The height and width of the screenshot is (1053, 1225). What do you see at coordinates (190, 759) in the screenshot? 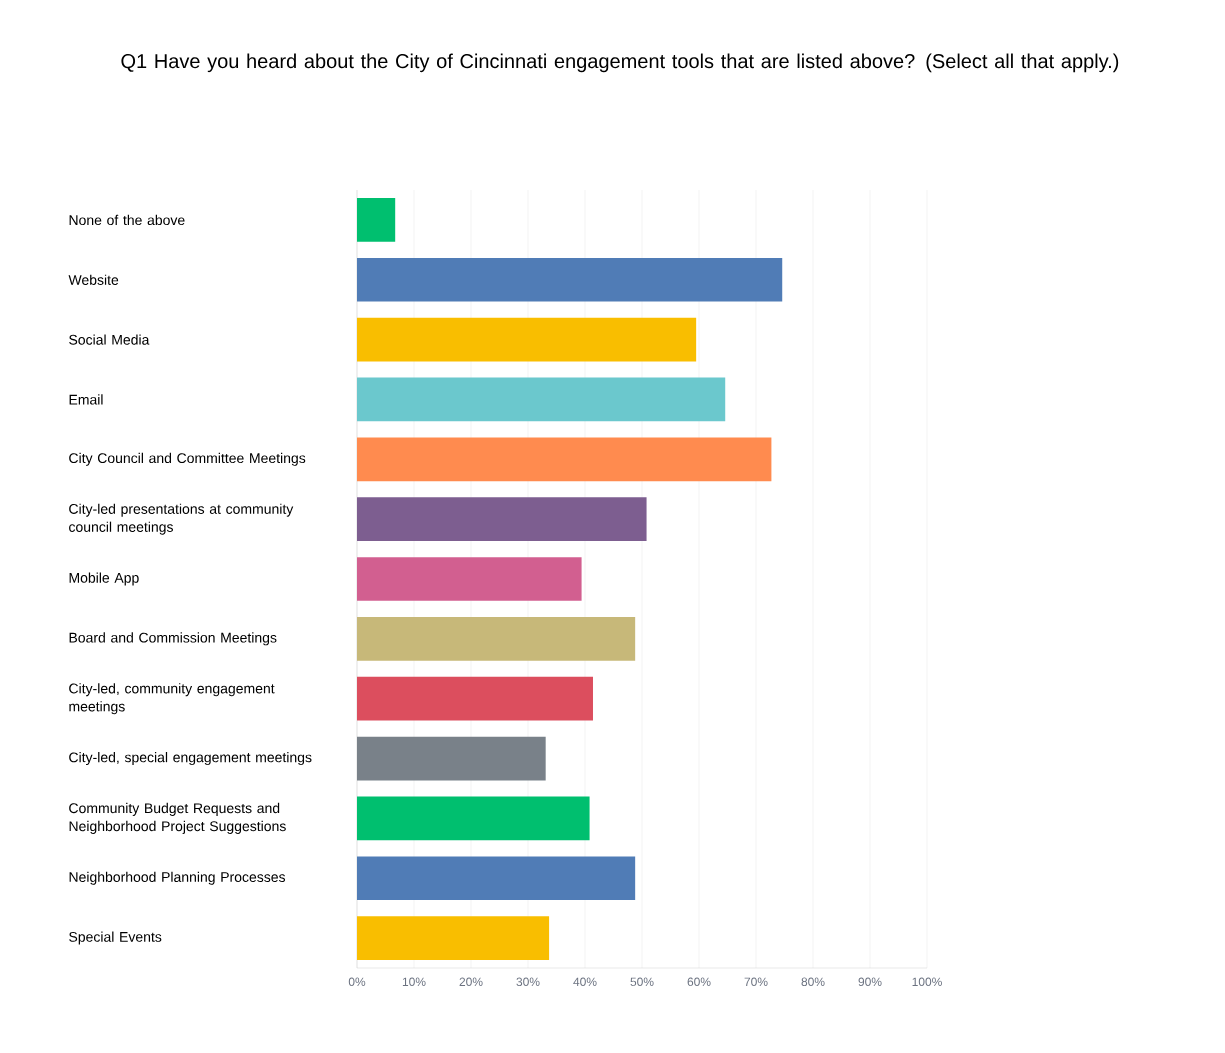
I see `y-tick-label: City-led, special engagement meetings` at bounding box center [190, 759].